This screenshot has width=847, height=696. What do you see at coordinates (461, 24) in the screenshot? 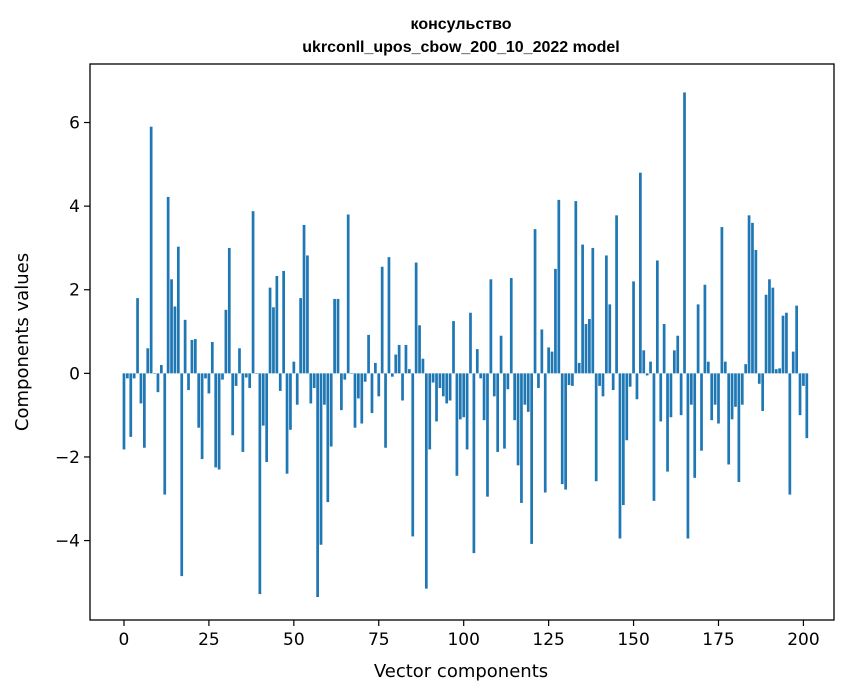
I see `chart-title: консульство` at bounding box center [461, 24].